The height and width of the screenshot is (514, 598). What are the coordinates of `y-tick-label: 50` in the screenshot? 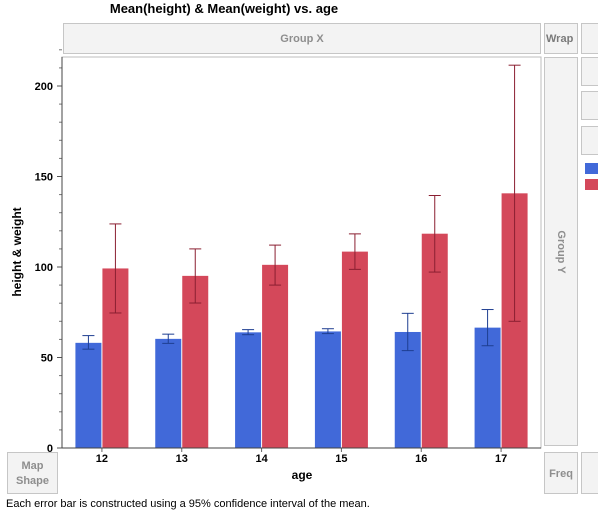 It's located at (47, 359).